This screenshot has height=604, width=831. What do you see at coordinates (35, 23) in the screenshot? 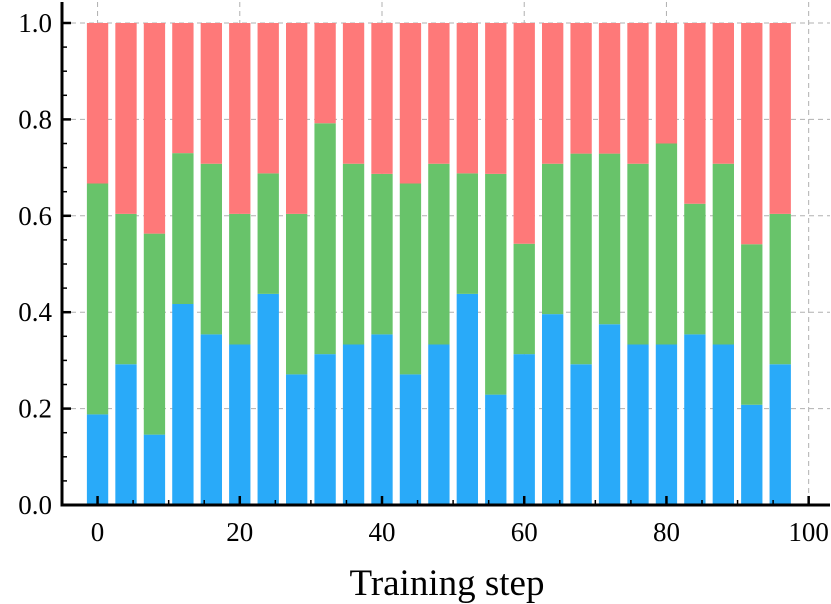
I see `y-tick-label: 1.0` at bounding box center [35, 23].